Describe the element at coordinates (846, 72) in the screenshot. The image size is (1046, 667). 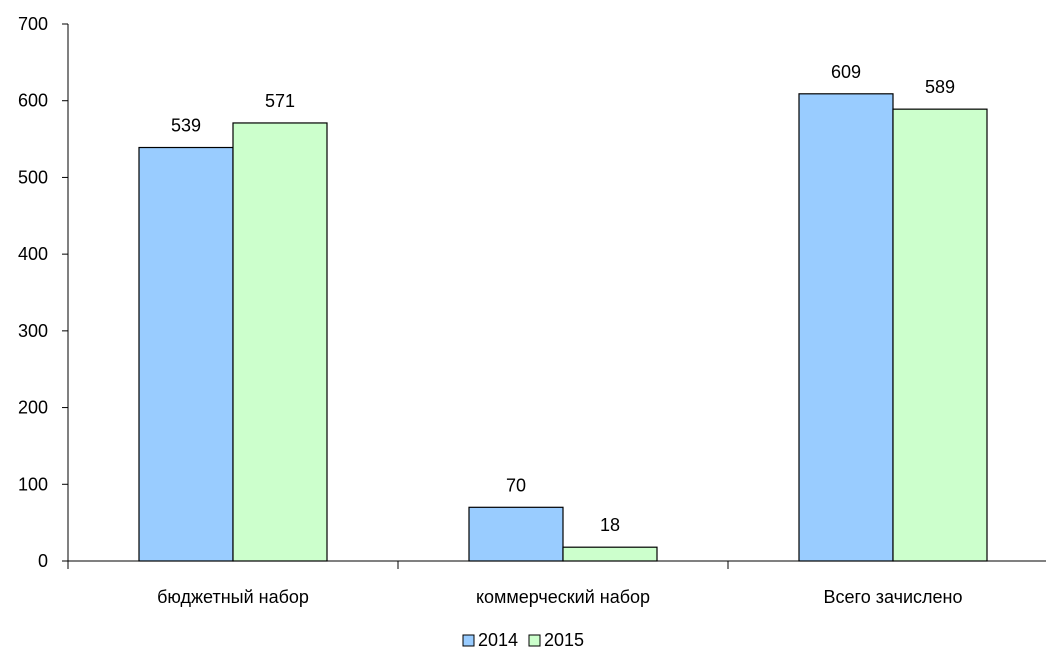
I see `data-label: 609` at that location.